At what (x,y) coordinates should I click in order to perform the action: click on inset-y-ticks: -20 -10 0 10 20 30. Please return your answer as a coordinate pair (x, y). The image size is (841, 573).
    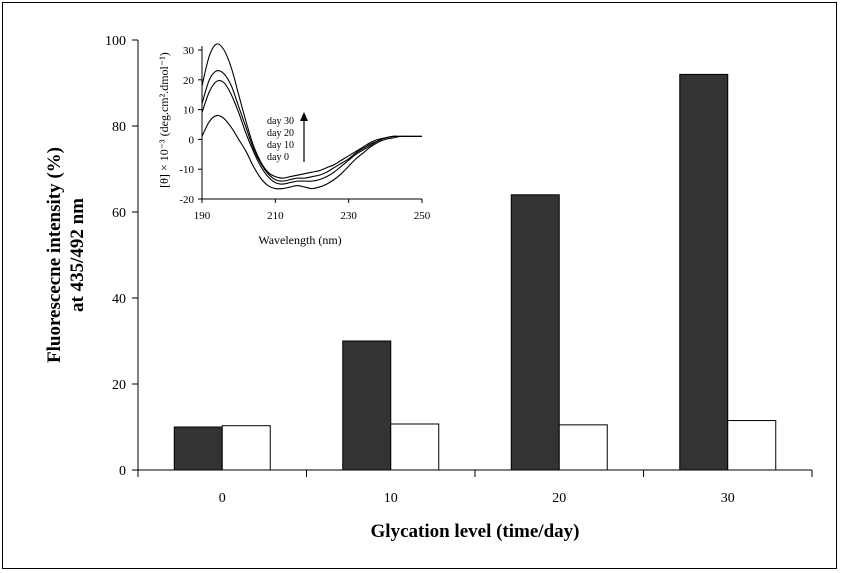
    Looking at the image, I should click on (190, 125).